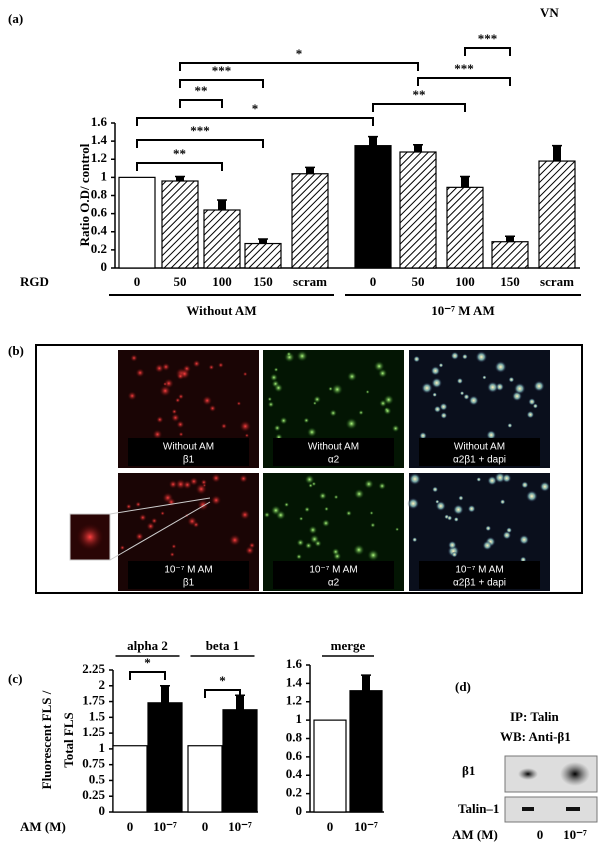  I want to click on blot-label: 0, so click(540, 834).